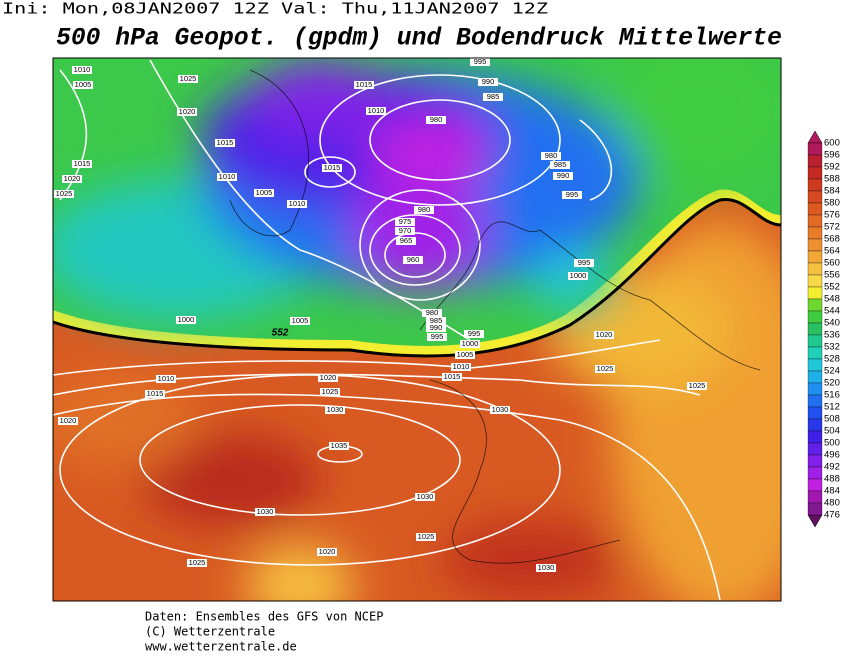  What do you see at coordinates (436, 327) in the screenshot?
I see `isobar-label: 990` at bounding box center [436, 327].